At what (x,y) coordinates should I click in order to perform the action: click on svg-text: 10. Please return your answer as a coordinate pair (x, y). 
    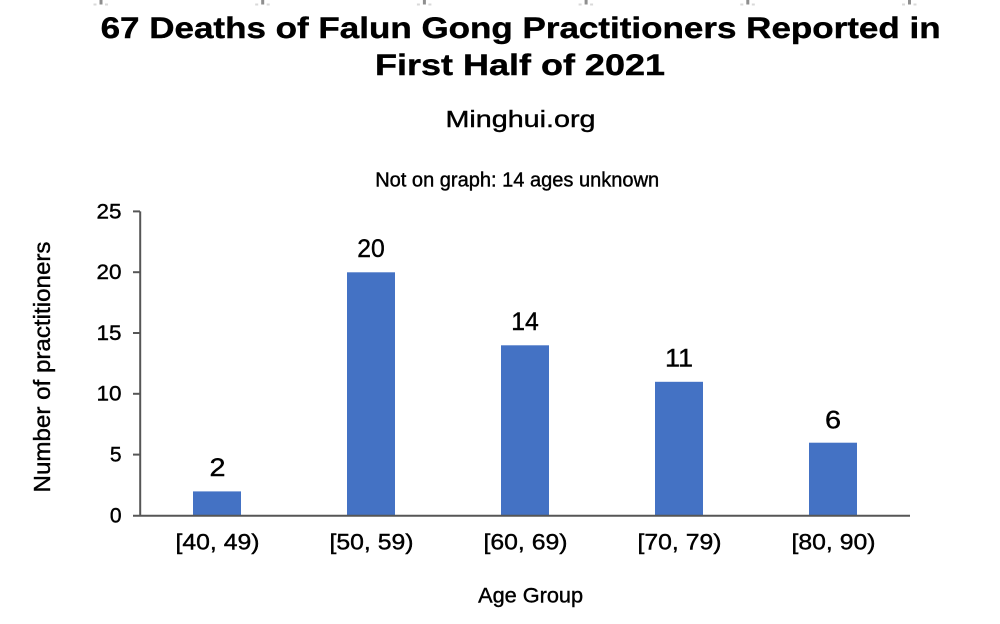
    Looking at the image, I should click on (109, 394).